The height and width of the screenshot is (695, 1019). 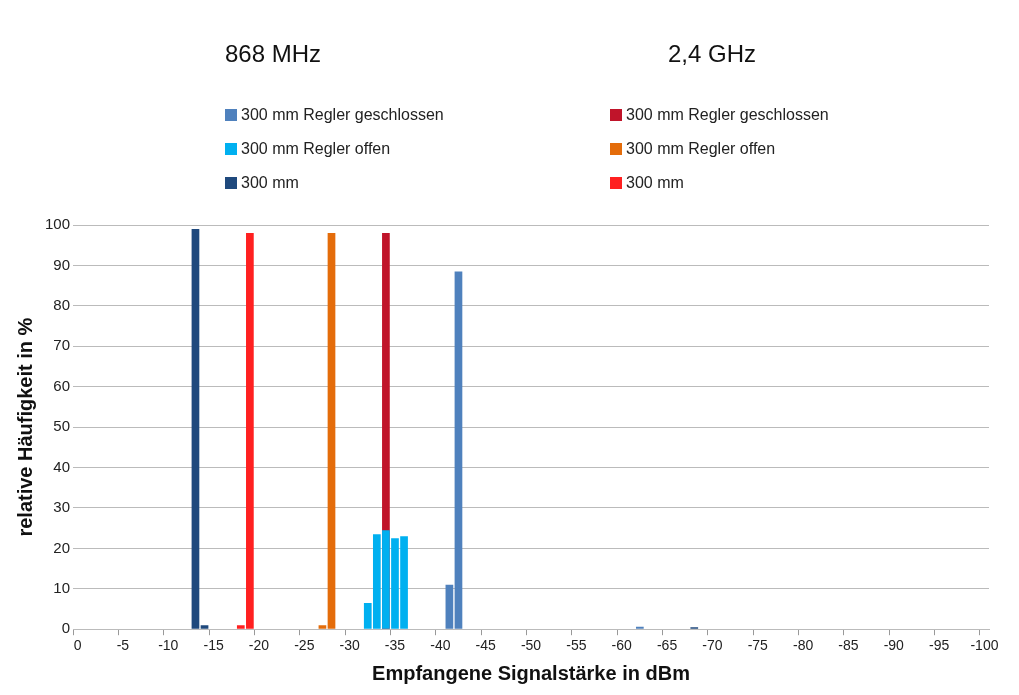 I want to click on text: 868 MHz, so click(x=274, y=54).